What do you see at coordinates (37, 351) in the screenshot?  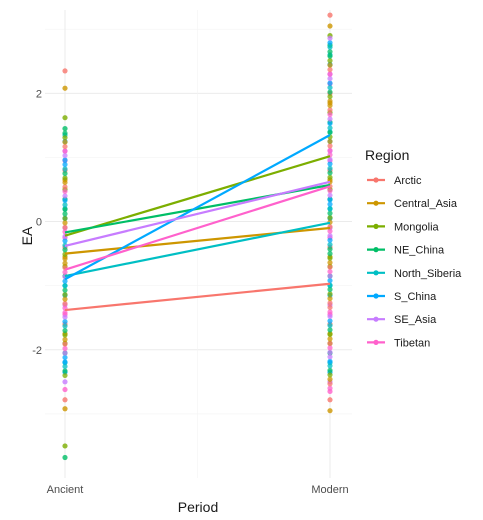 I see `y-tick-label: -2` at bounding box center [37, 351].